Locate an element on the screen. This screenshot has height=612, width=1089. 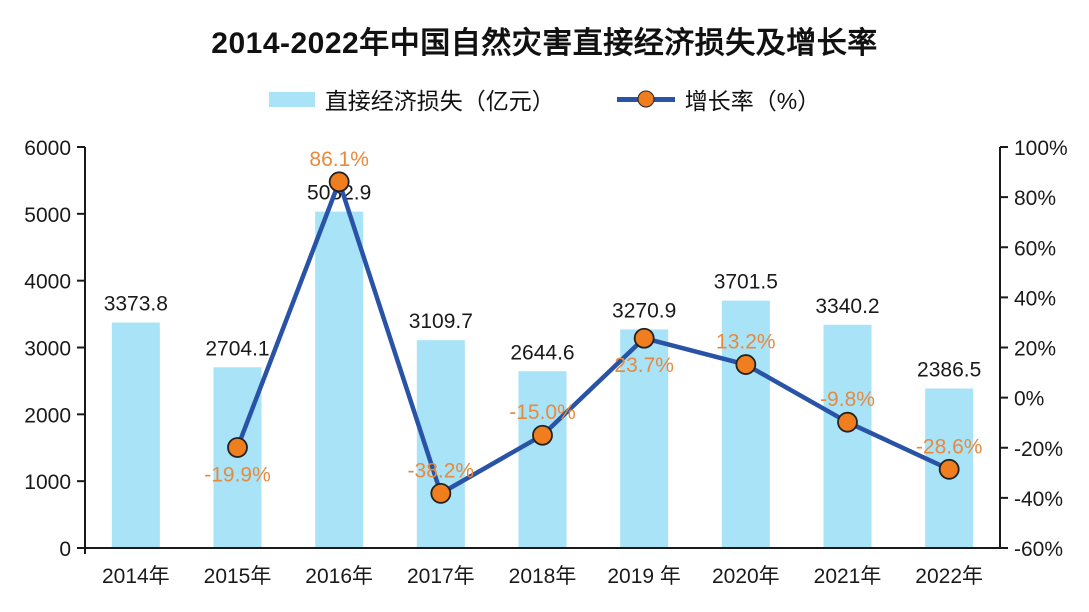
growth-rate-label: -19.9% is located at coordinates (237, 474).